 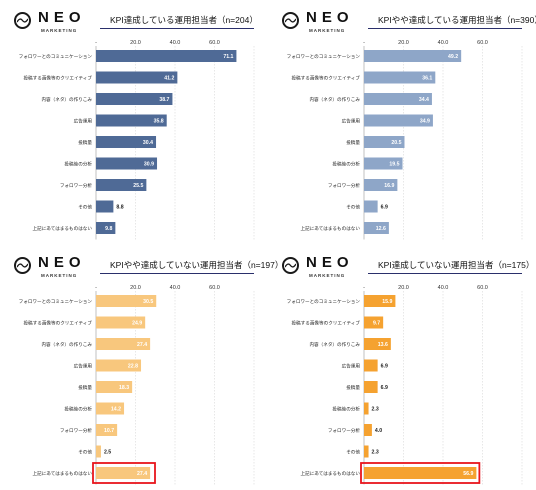 I want to click on value-label: 27.4, so click(x=142, y=345).